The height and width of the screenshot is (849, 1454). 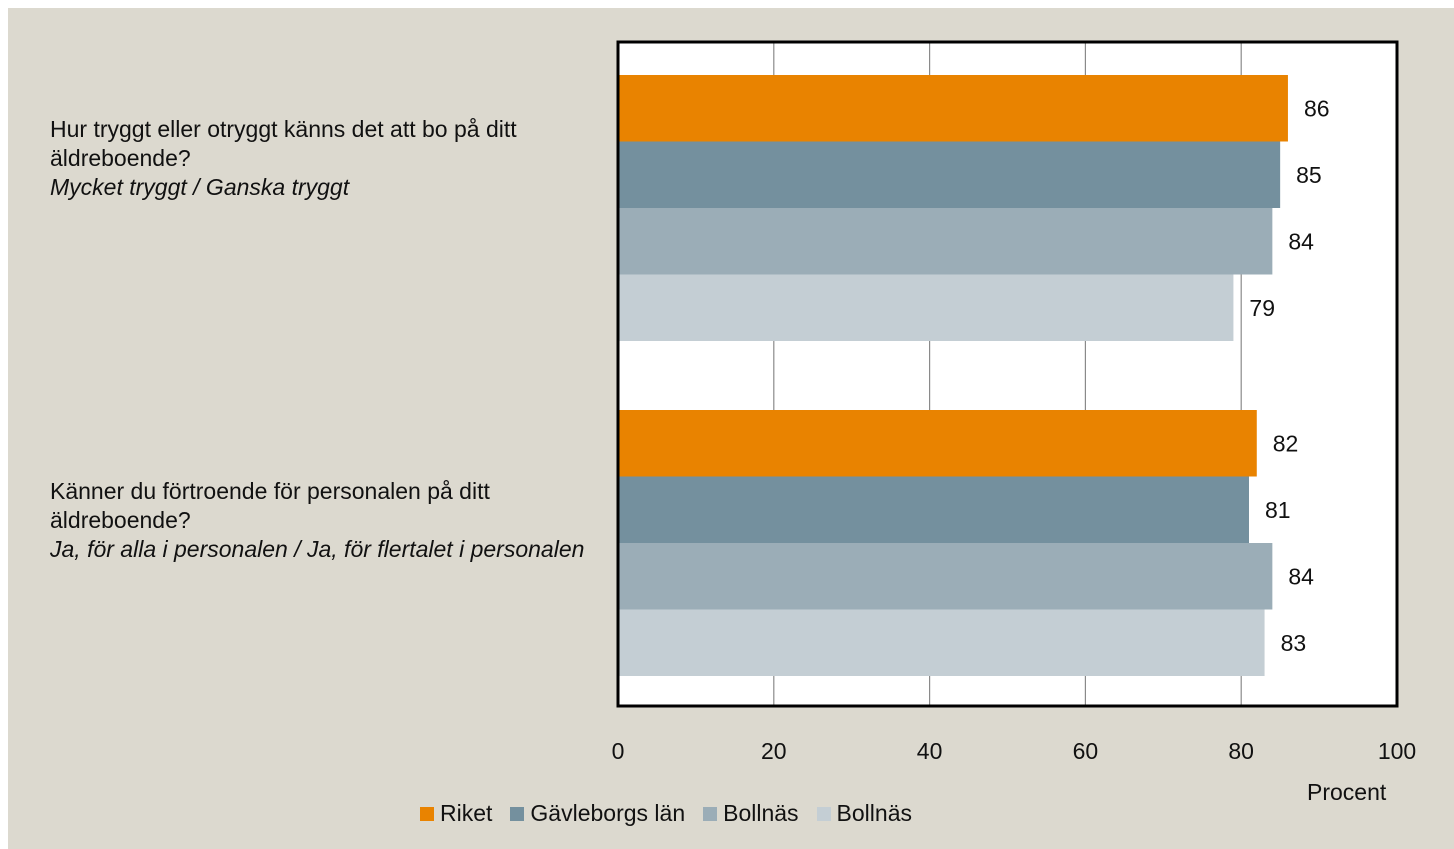 What do you see at coordinates (1317, 108) in the screenshot?
I see `data-label: 86` at bounding box center [1317, 108].